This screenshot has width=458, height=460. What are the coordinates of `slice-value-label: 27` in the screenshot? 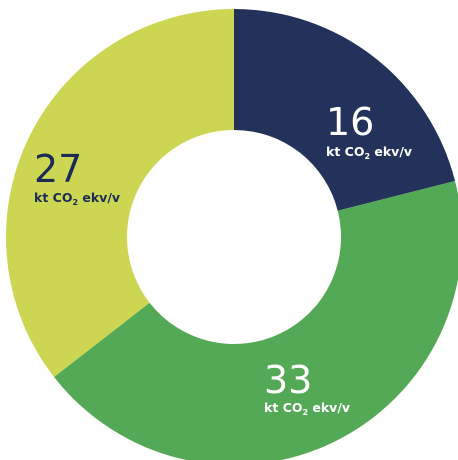 It's located at (58, 169).